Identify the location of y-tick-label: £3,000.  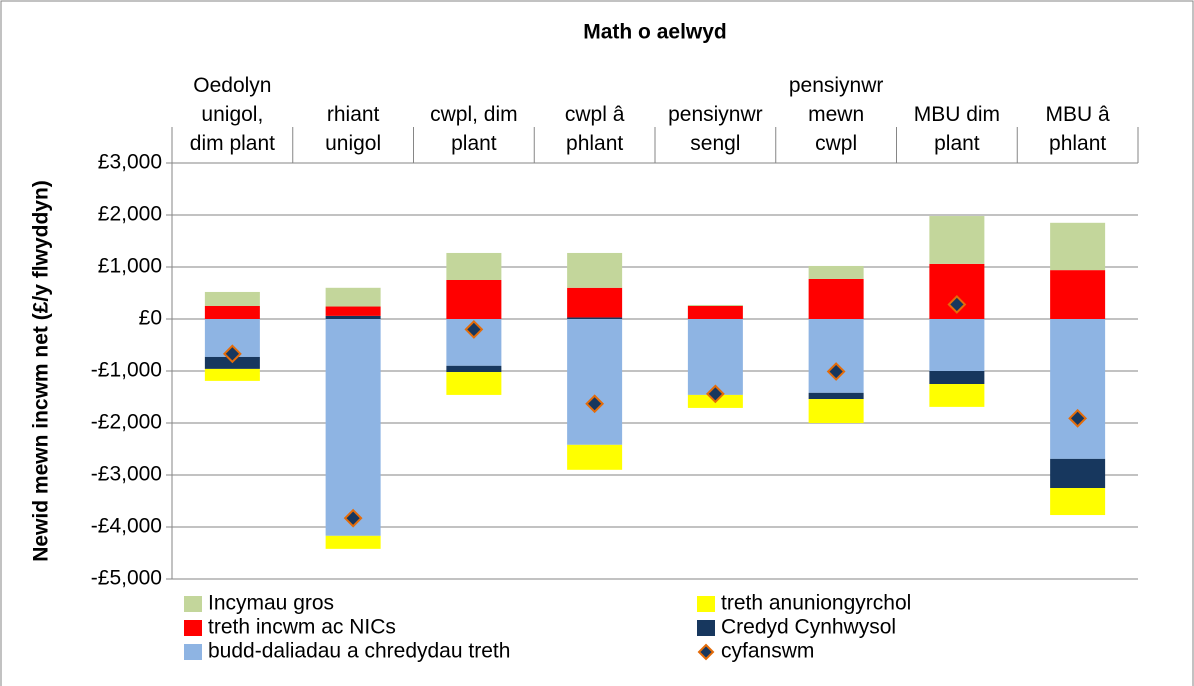
(130, 162).